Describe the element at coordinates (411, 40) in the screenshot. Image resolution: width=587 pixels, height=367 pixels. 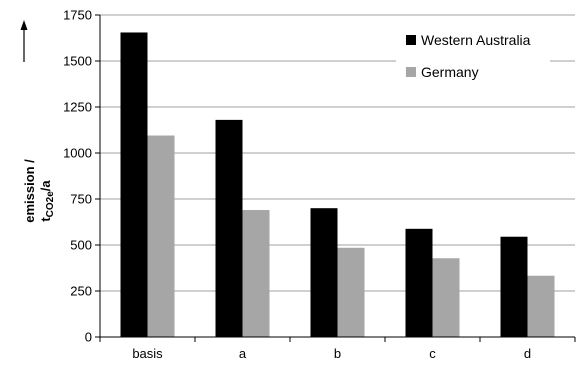
I see `legend-swatch-western-australia` at that location.